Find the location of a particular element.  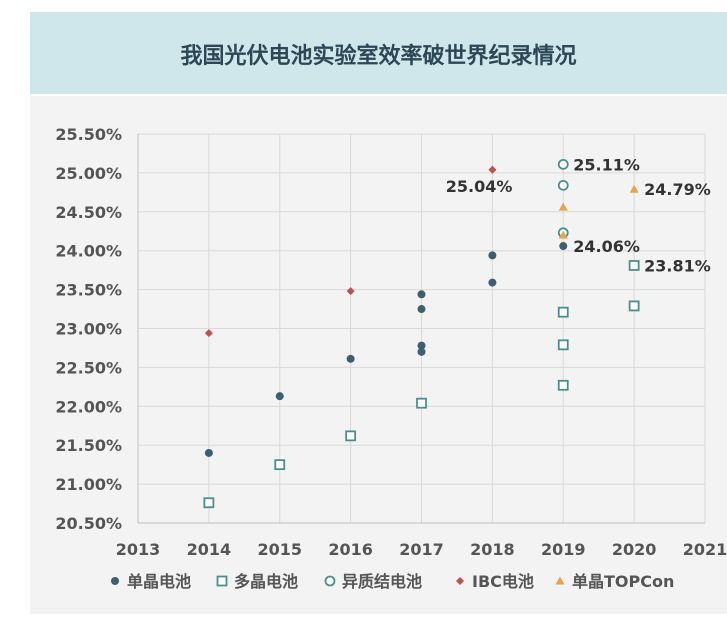

y-tick-label: 21.50% is located at coordinates (88, 445).